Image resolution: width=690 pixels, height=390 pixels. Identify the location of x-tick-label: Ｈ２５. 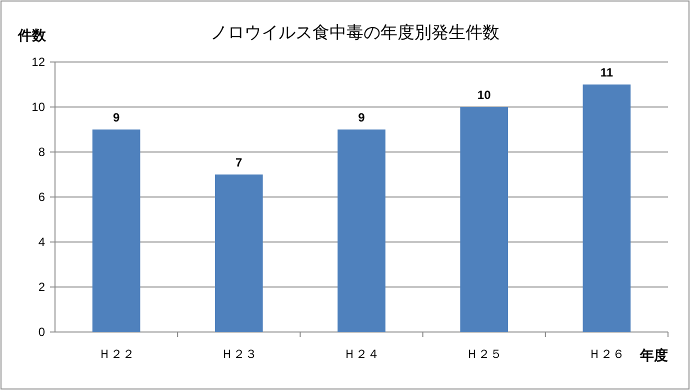
(484, 354).